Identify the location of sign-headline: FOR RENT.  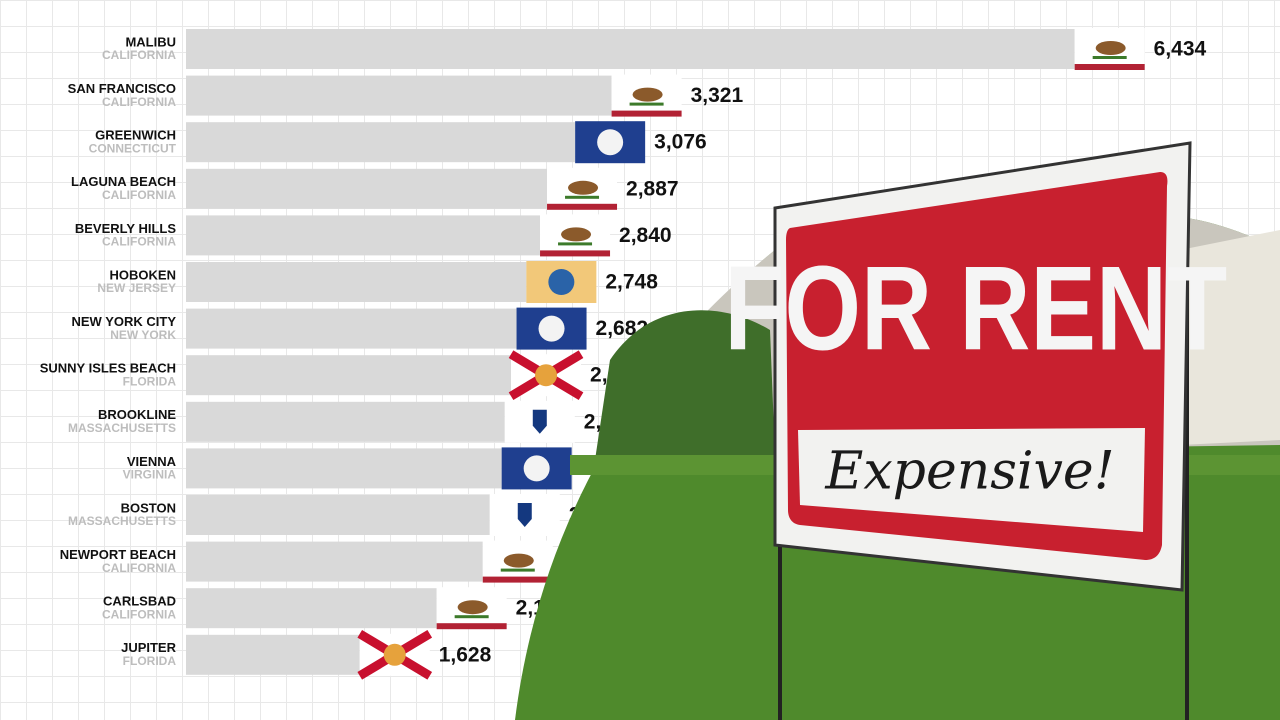
(975, 309).